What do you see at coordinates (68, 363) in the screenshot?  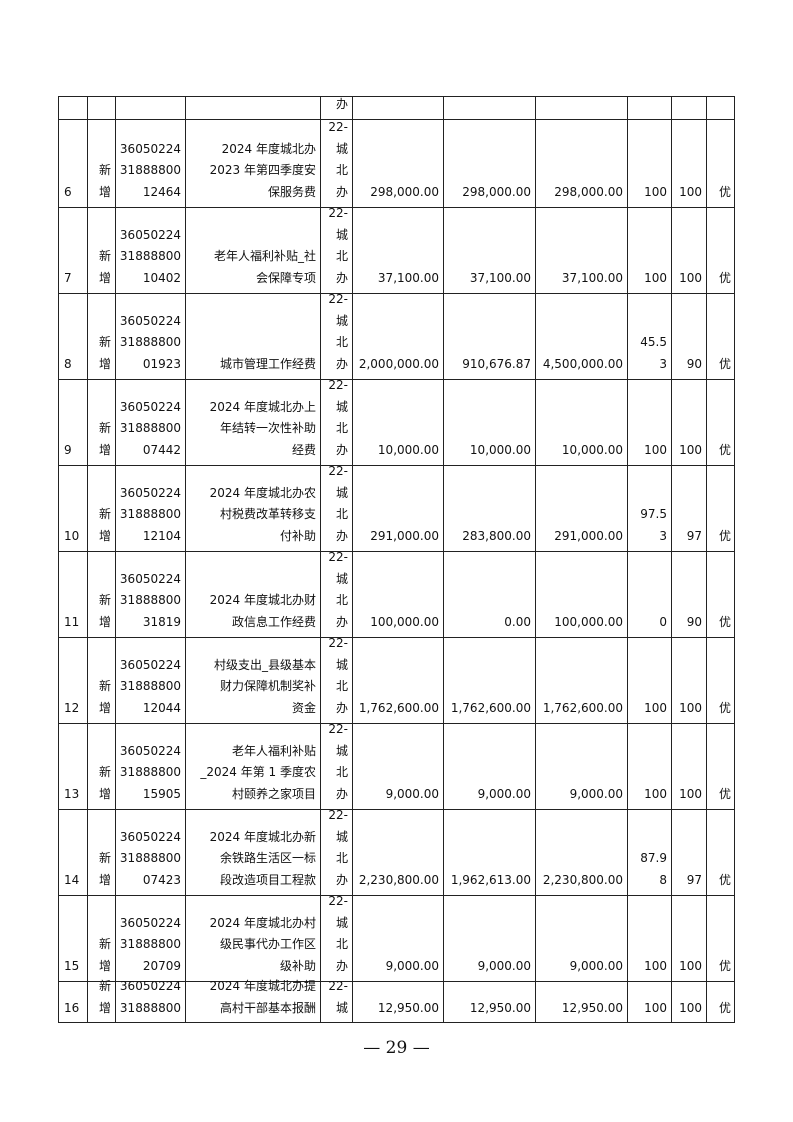 I see `cell-text: 8` at bounding box center [68, 363].